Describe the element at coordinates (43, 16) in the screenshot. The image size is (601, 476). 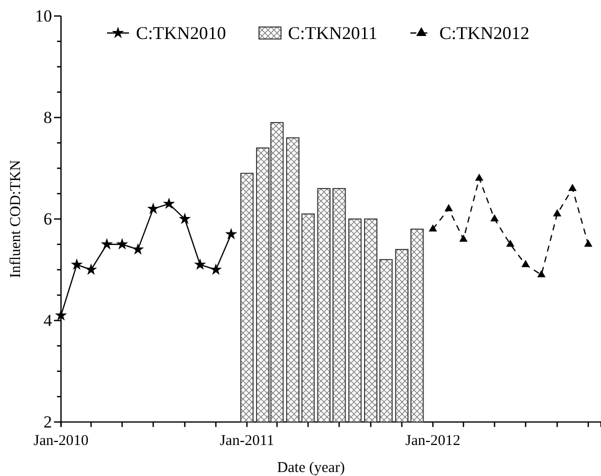
I see `y-tick-label: 10` at that location.